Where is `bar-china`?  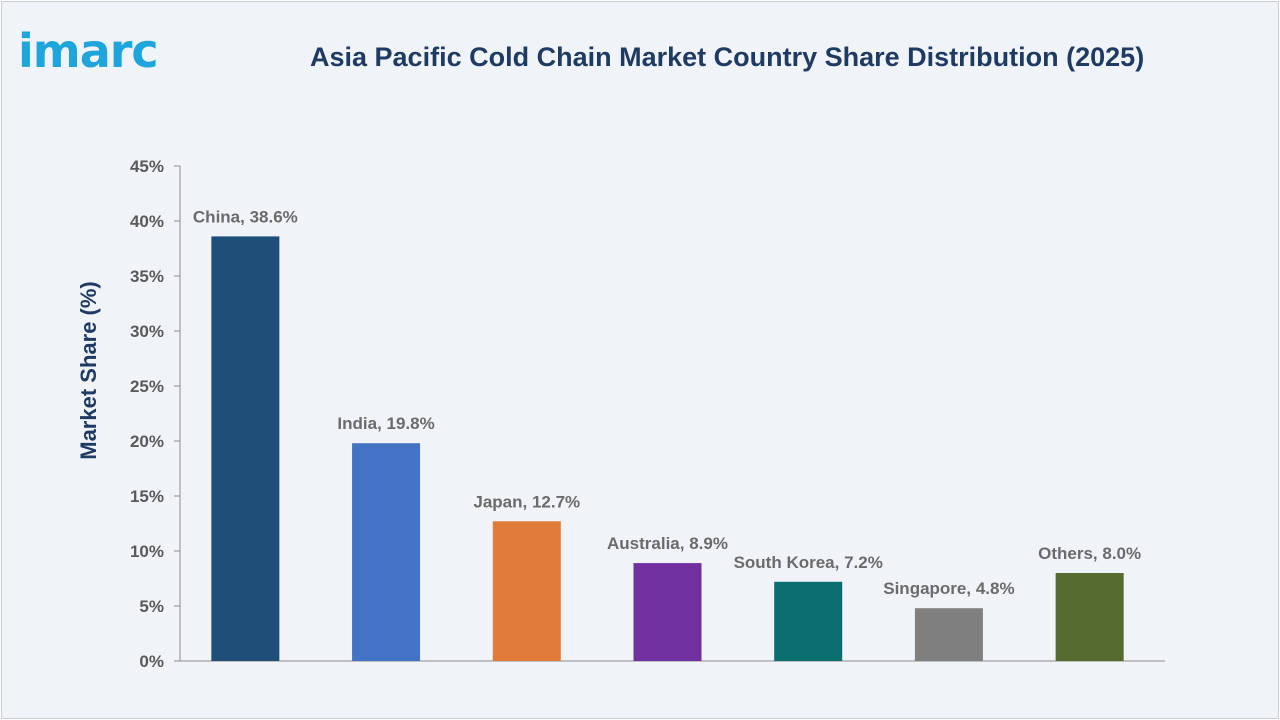 bar-china is located at coordinates (245, 448).